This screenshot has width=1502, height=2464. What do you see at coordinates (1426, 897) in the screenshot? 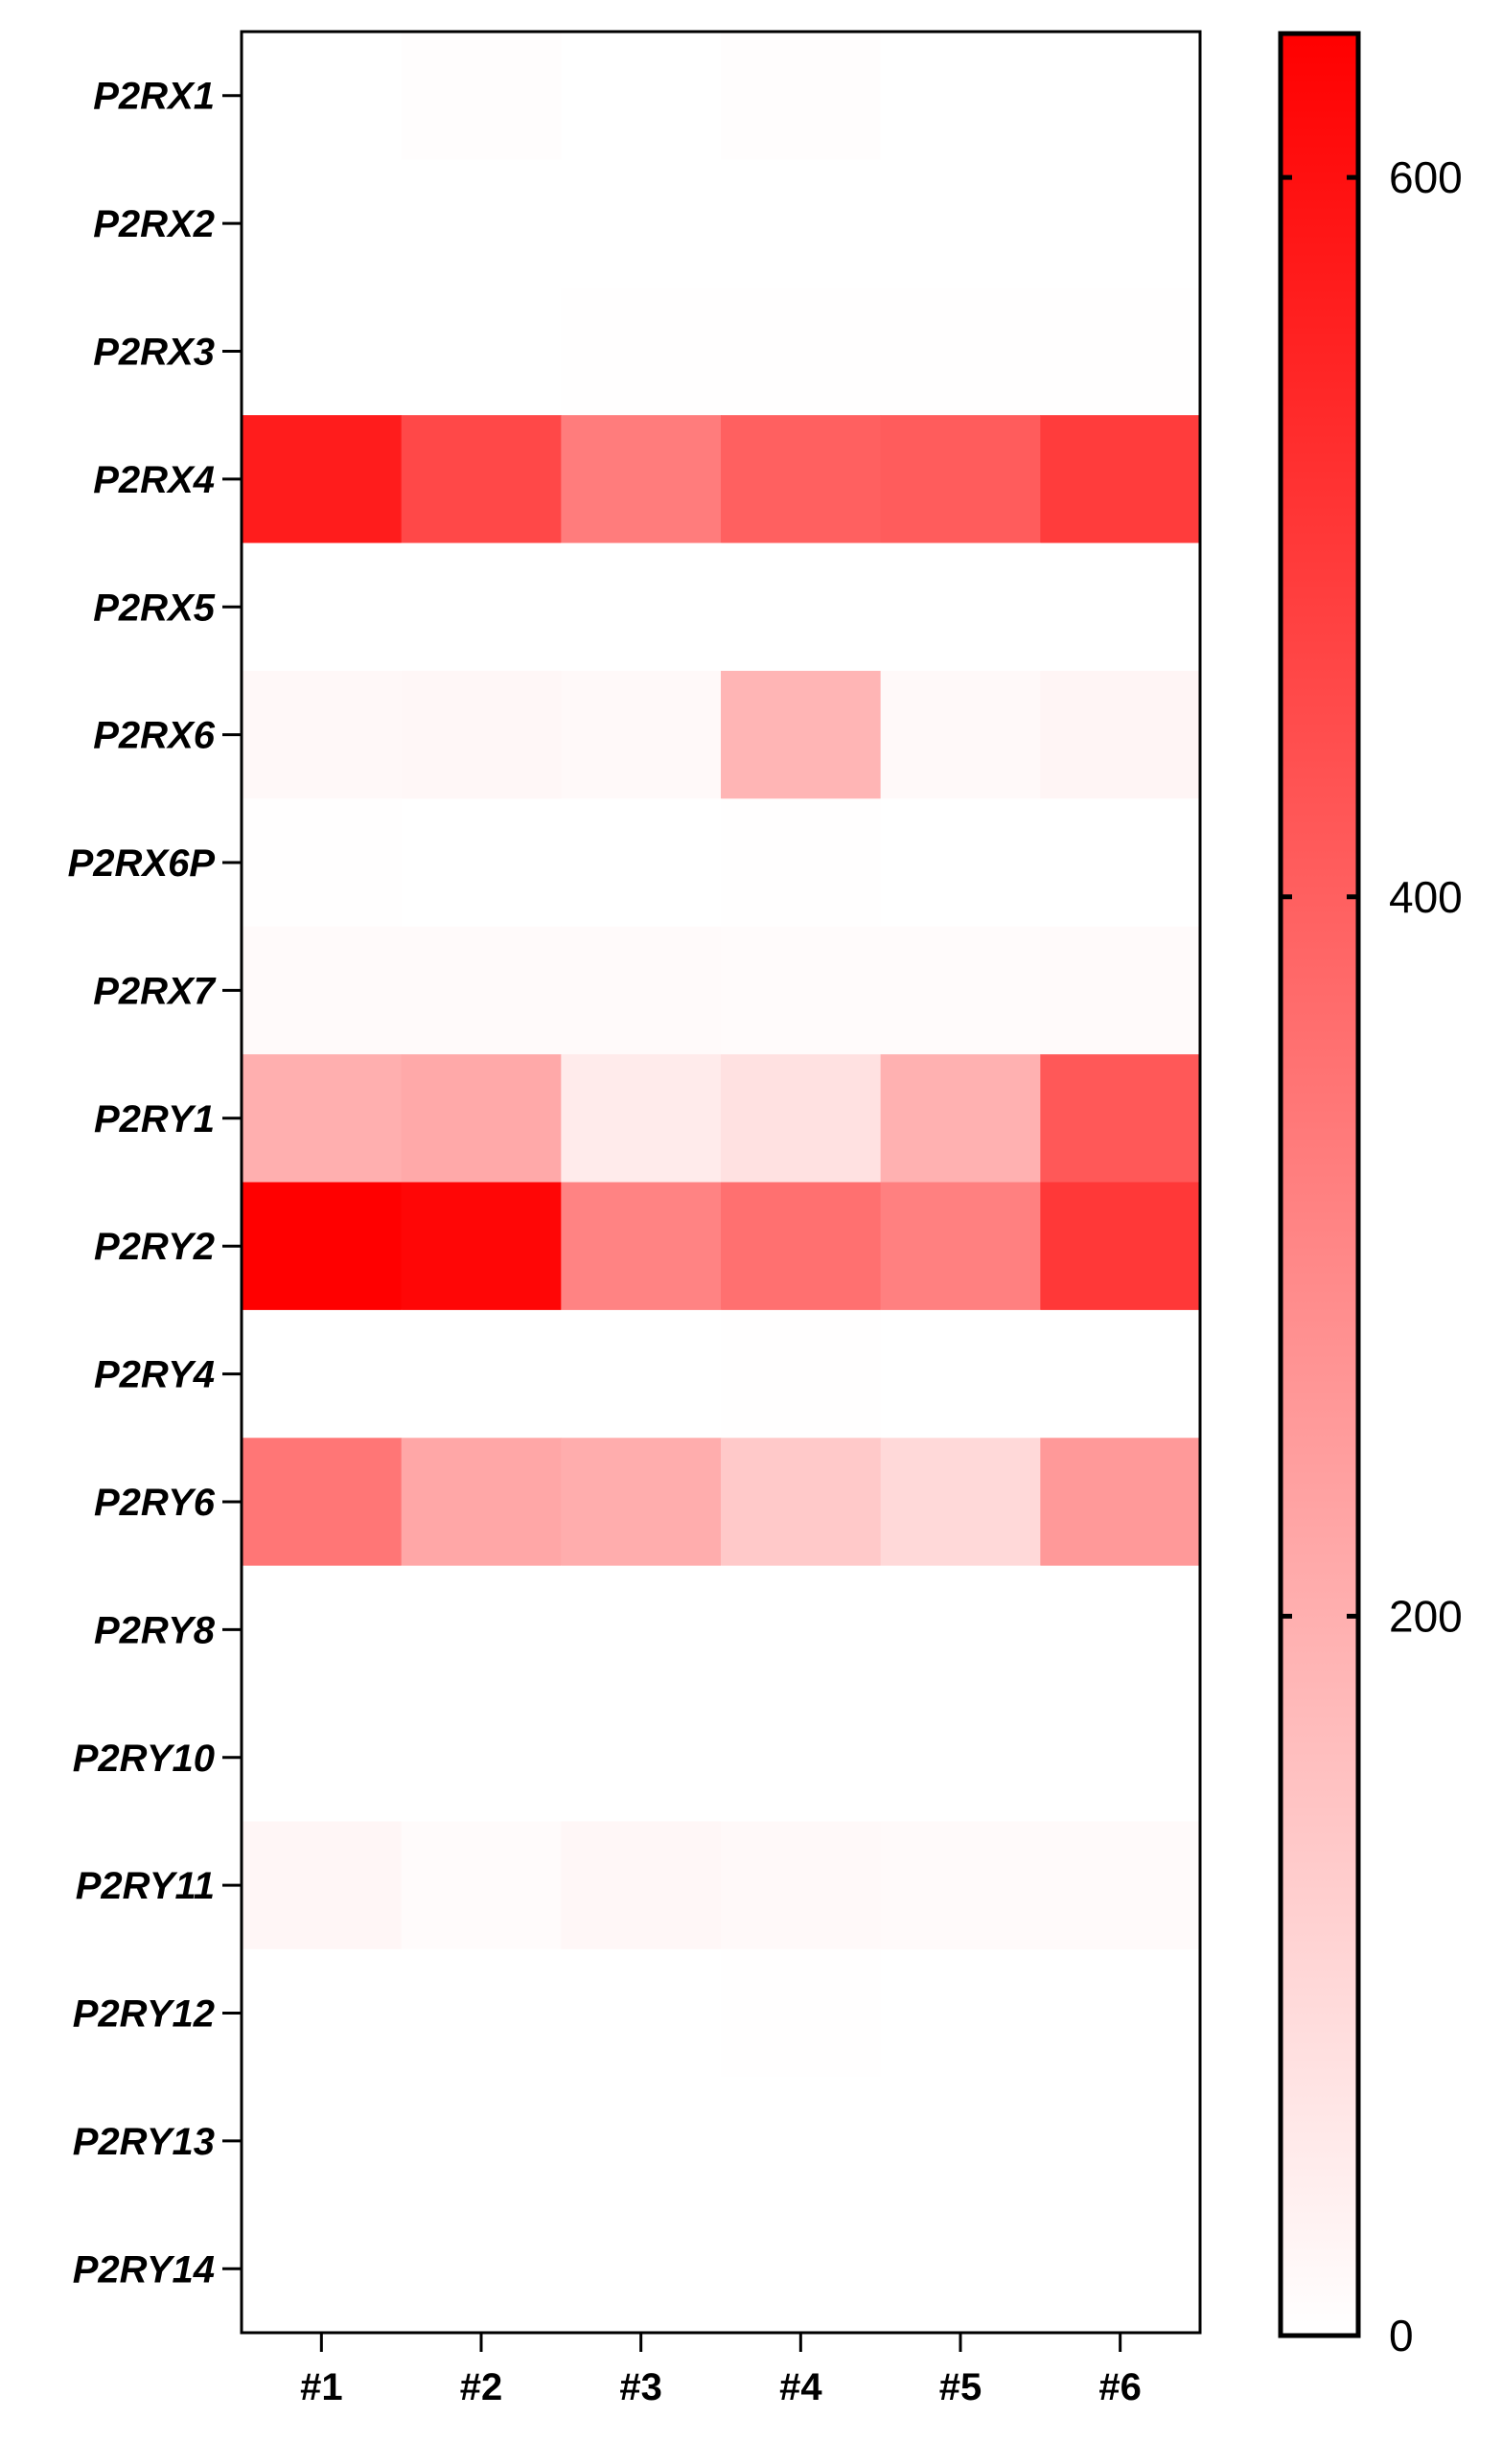
I see `colorbar-tick-label: 400` at bounding box center [1426, 897].